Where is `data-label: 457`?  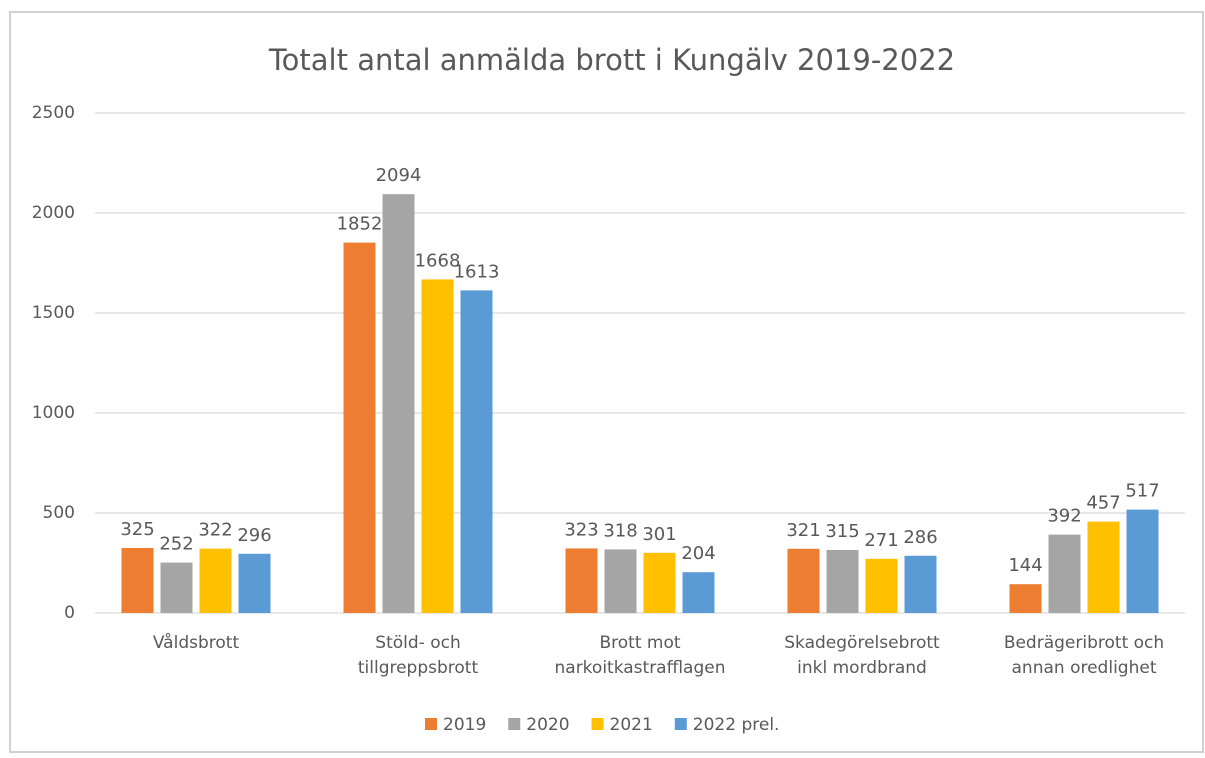
data-label: 457 is located at coordinates (1103, 503).